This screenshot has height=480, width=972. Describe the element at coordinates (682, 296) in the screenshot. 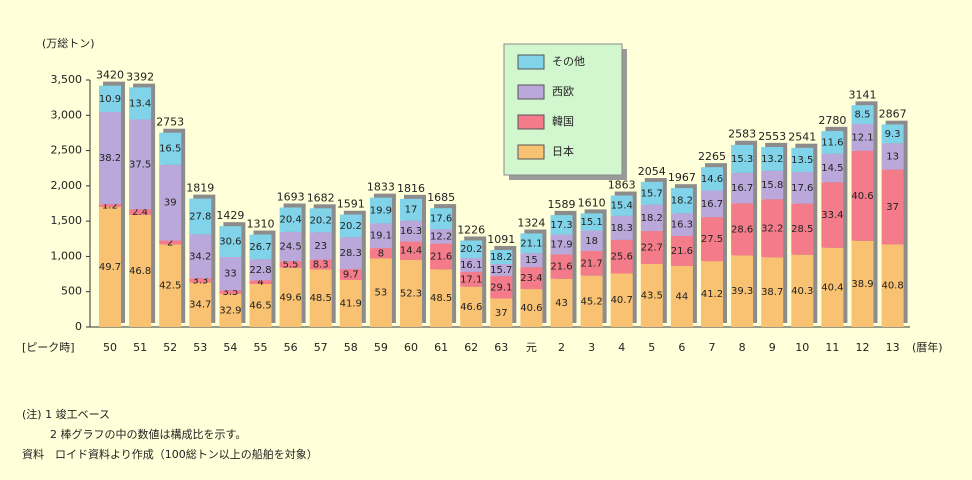

I see `segment-label: 44` at that location.